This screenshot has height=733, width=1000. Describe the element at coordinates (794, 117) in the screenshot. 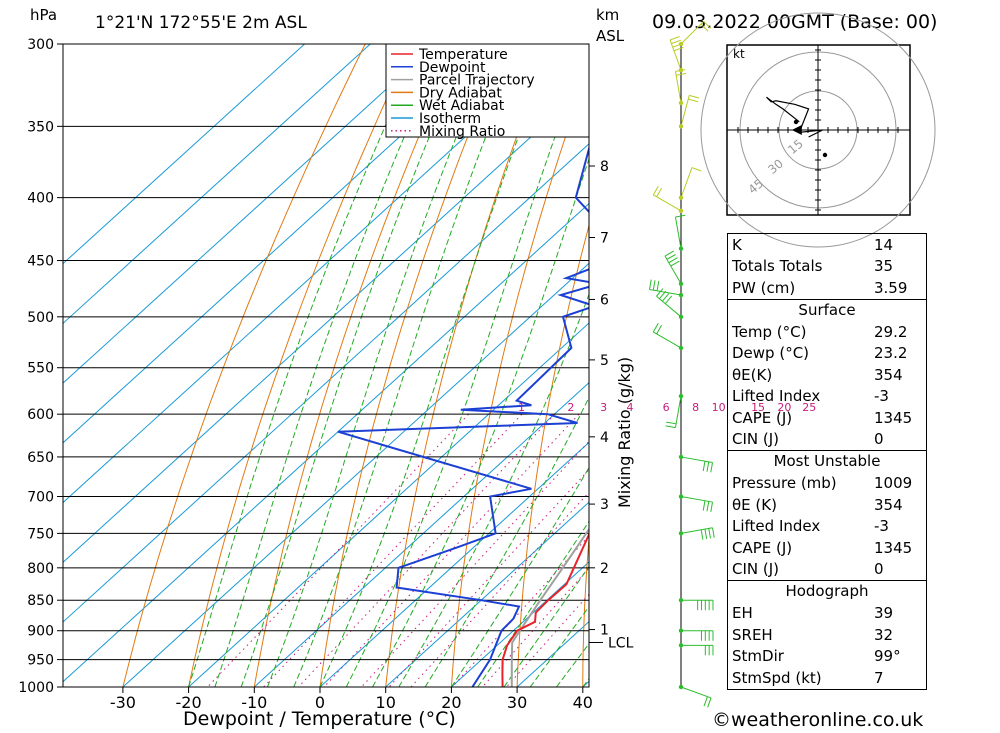

I see `hodograph-trace` at that location.